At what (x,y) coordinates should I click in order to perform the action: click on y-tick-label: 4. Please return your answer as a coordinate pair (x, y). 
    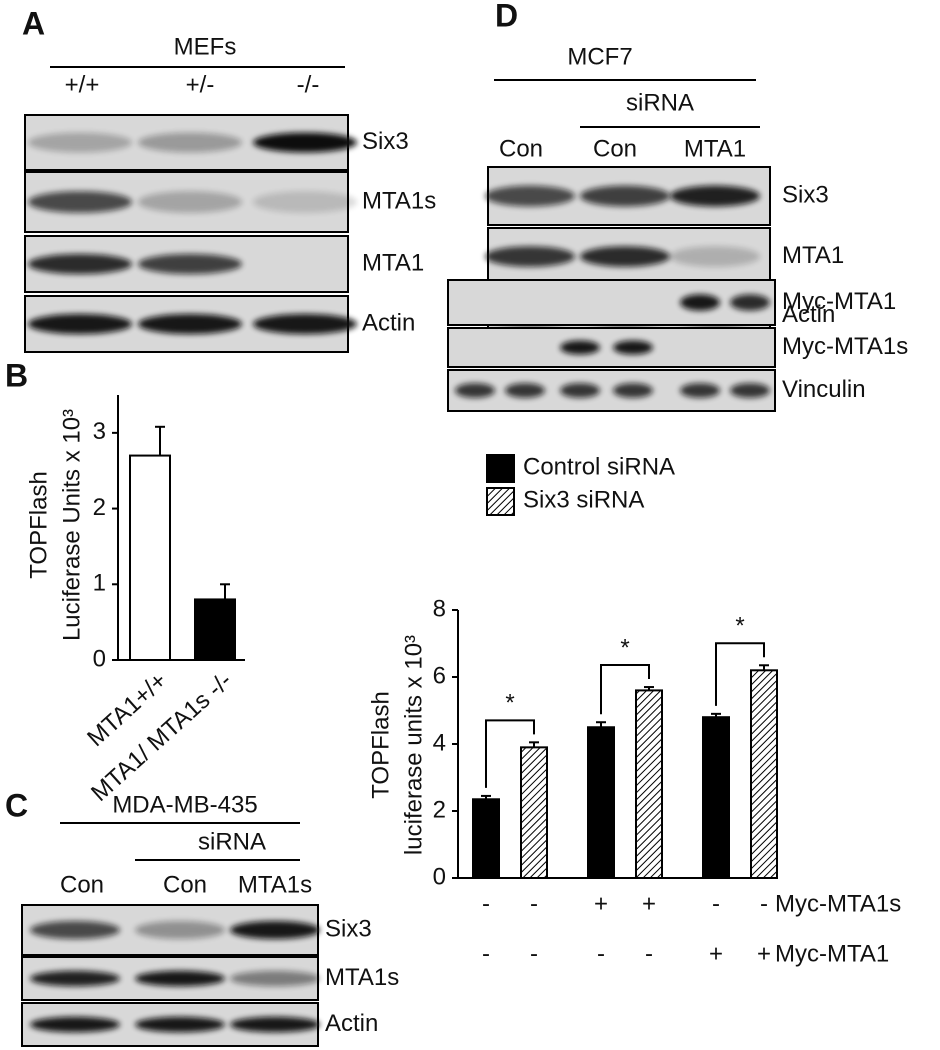
    Looking at the image, I should click on (439, 742).